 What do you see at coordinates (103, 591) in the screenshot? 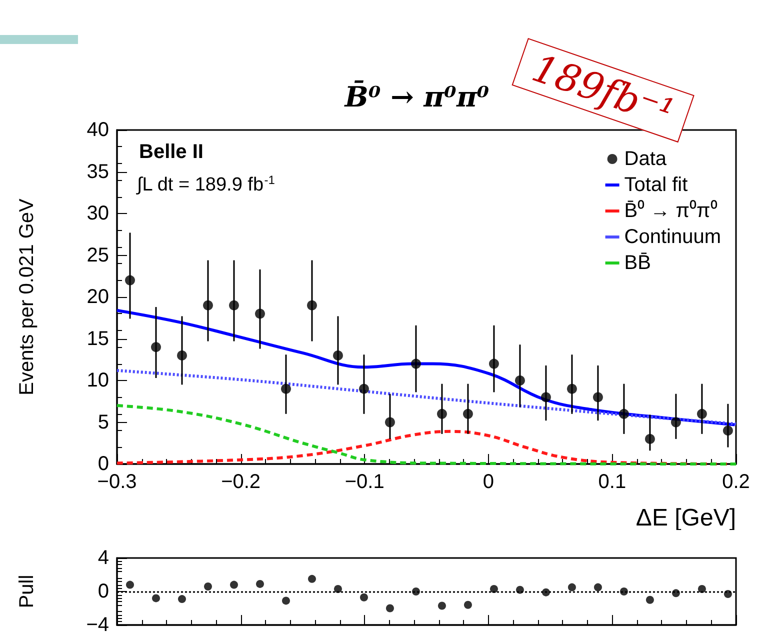
I see `y-tick-label: 0` at bounding box center [103, 591].